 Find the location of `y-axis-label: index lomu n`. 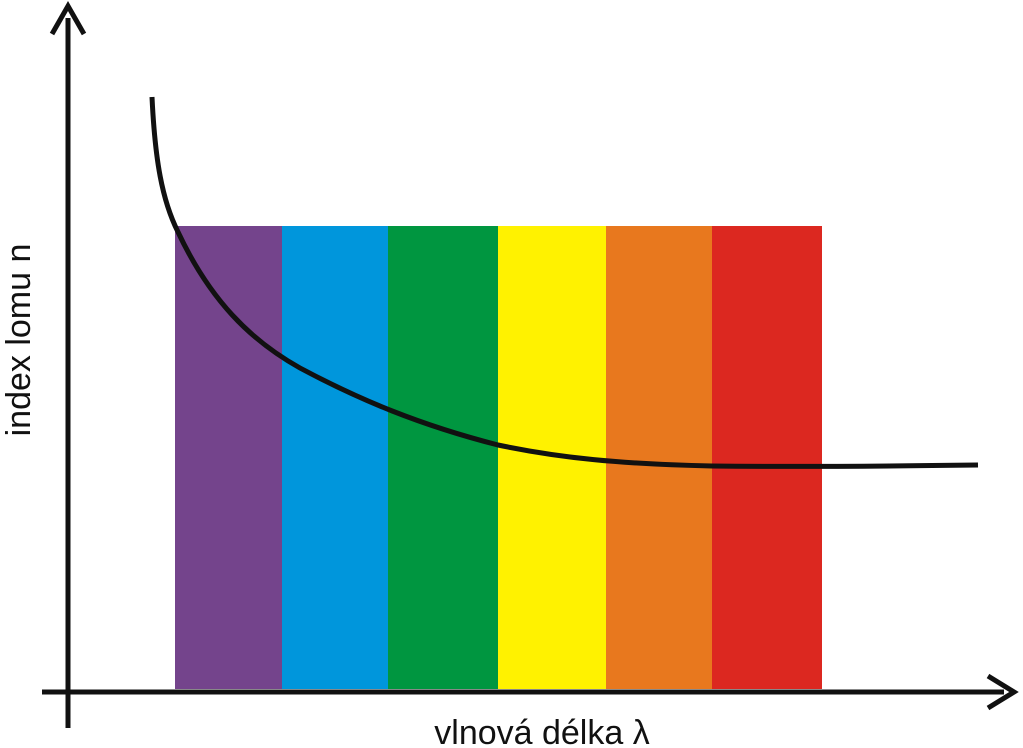

y-axis-label: index lomu n is located at coordinates (19, 340).